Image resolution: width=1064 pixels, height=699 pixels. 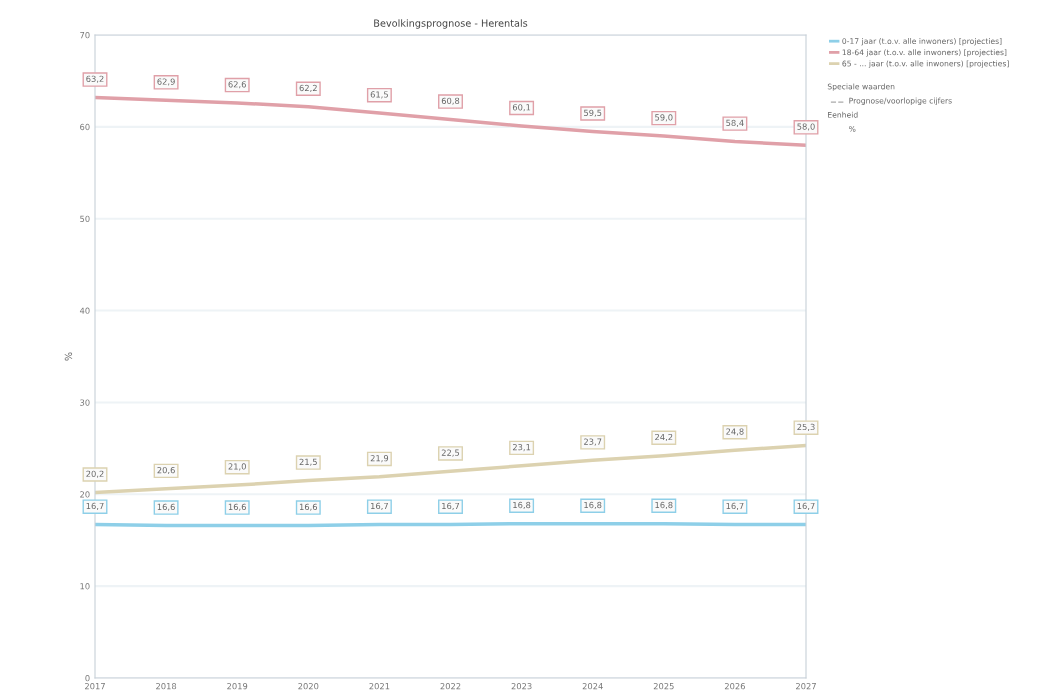 What do you see at coordinates (85, 218) in the screenshot?
I see `y-tick-label: 50` at bounding box center [85, 218].